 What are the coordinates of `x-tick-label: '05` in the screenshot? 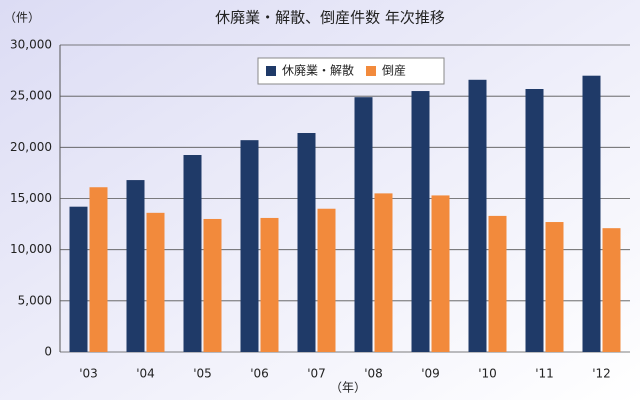 It's located at (202, 374).